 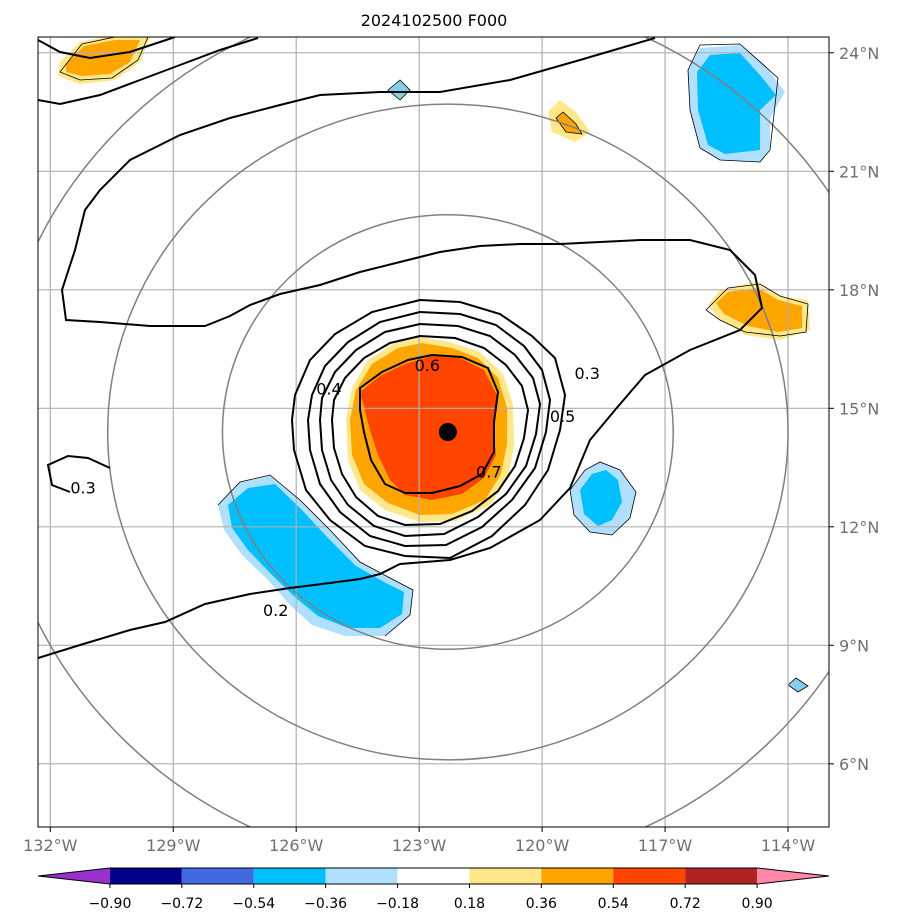 I want to click on contour-0.6, so click(x=430, y=430).